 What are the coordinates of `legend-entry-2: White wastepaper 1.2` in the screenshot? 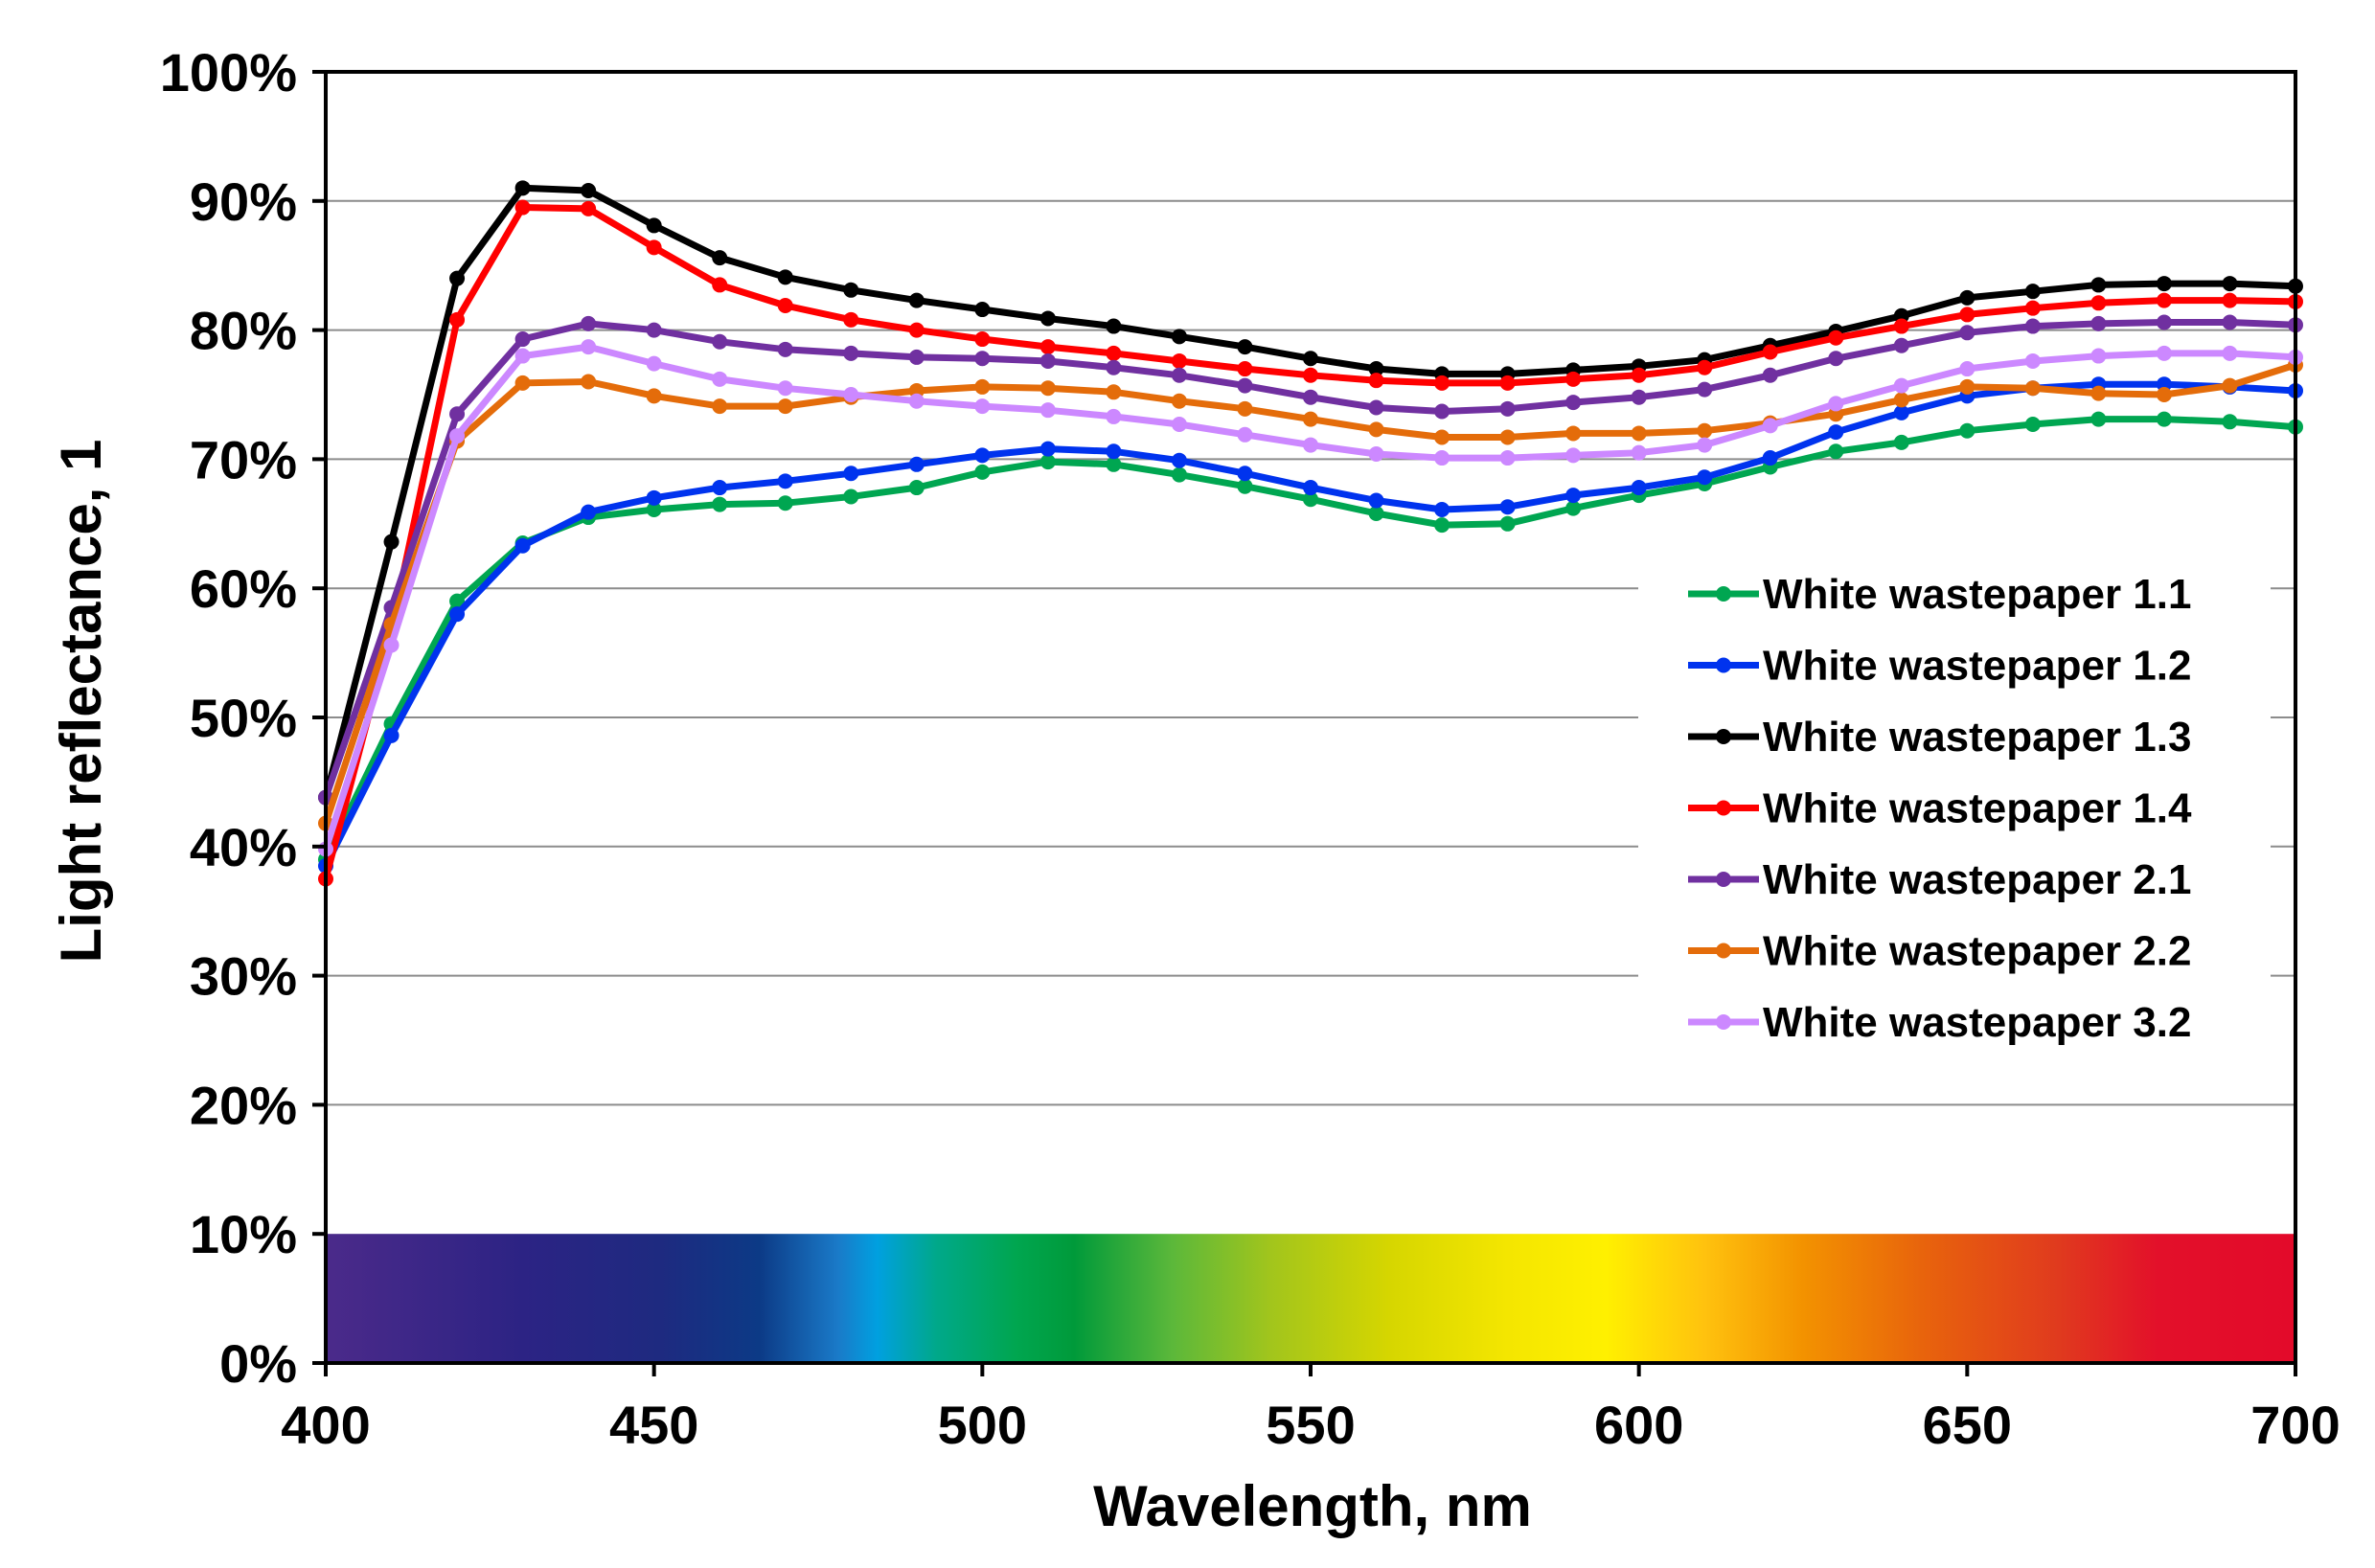 It's located at (1939, 666).